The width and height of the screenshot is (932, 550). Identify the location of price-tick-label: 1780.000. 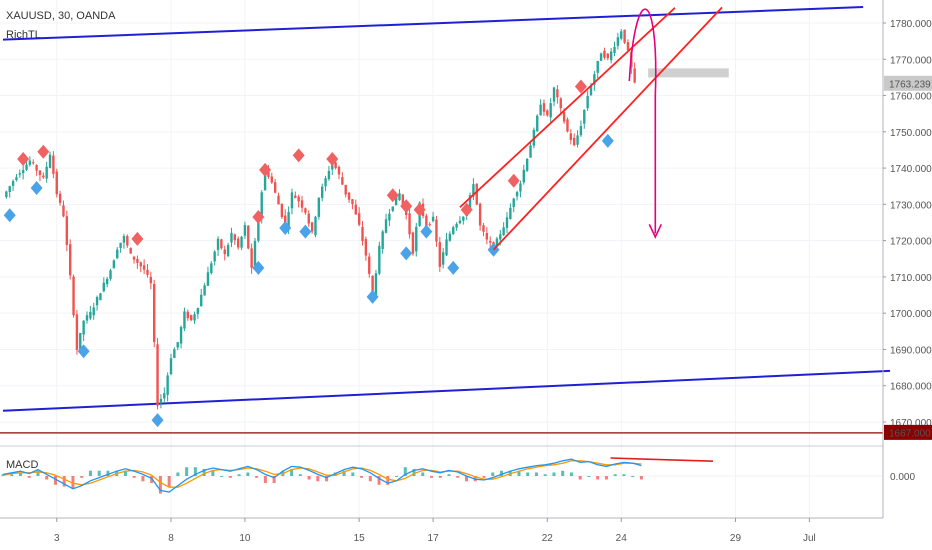
(911, 24).